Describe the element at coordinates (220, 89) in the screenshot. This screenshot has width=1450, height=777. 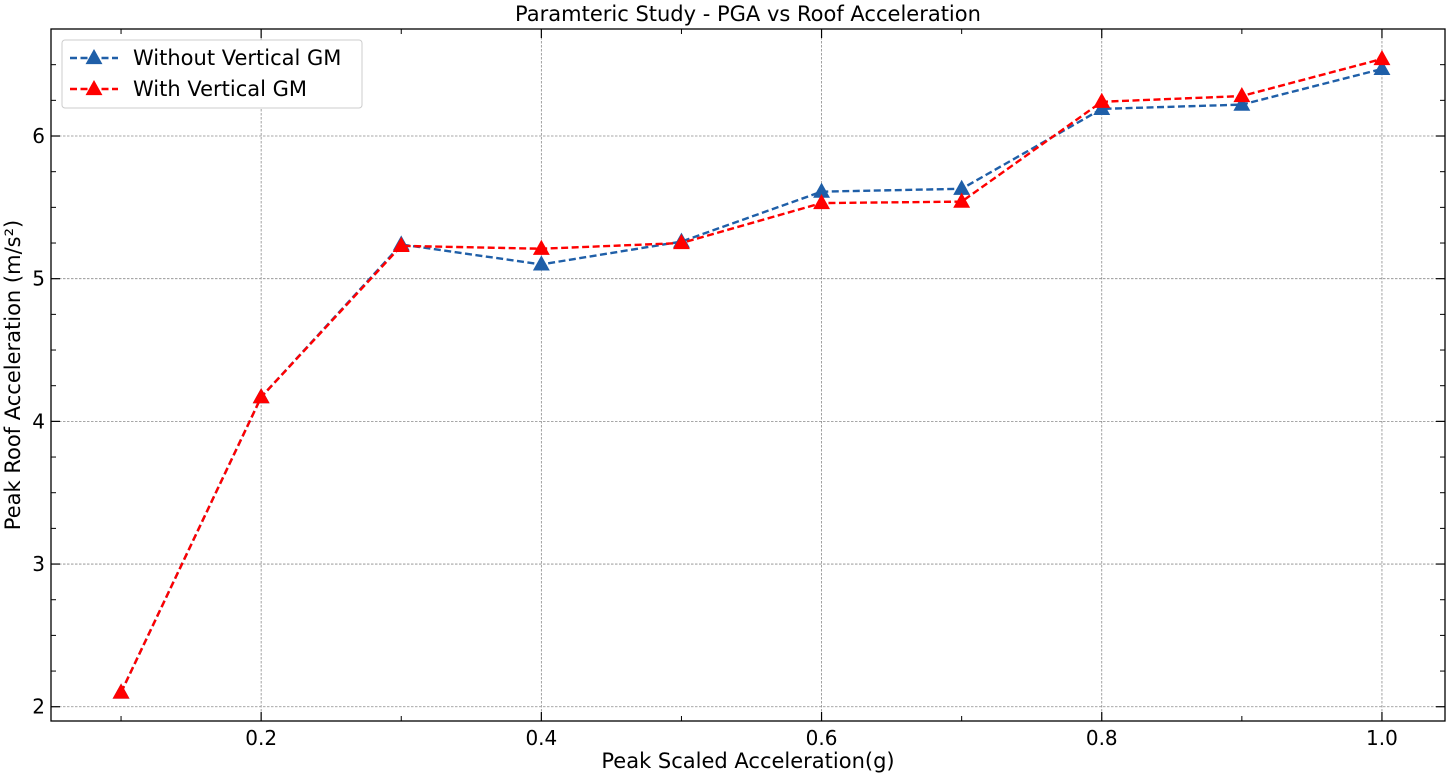
I see `legend-label: With Vertical GM` at that location.